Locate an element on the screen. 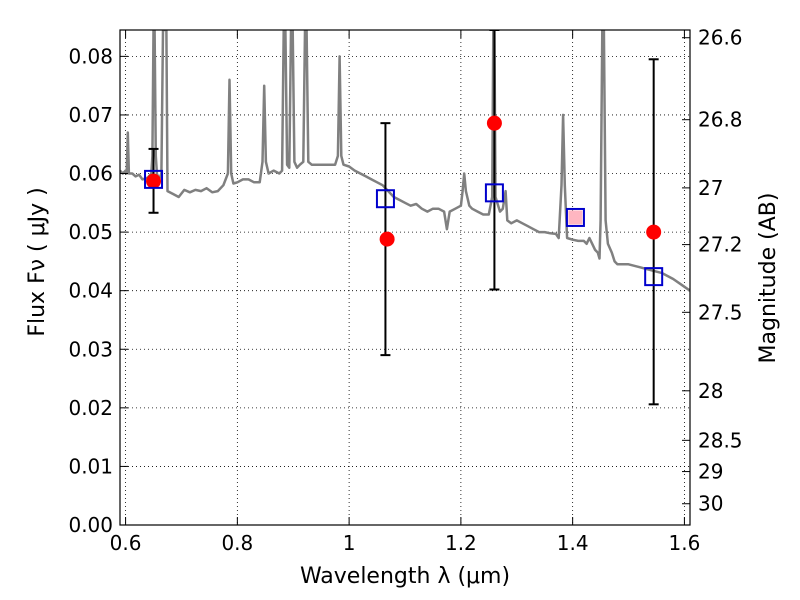 This screenshot has height=600, width=800. right-tick-label: 26.8 is located at coordinates (720, 120).